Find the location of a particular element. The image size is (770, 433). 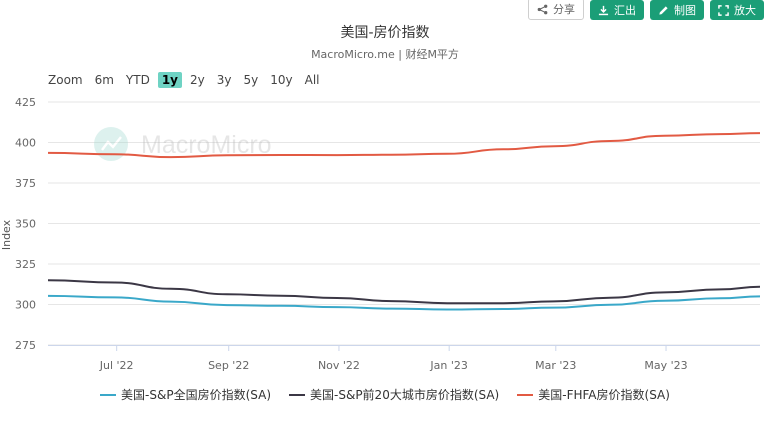

y-tick-label: 325 is located at coordinates (25, 264).